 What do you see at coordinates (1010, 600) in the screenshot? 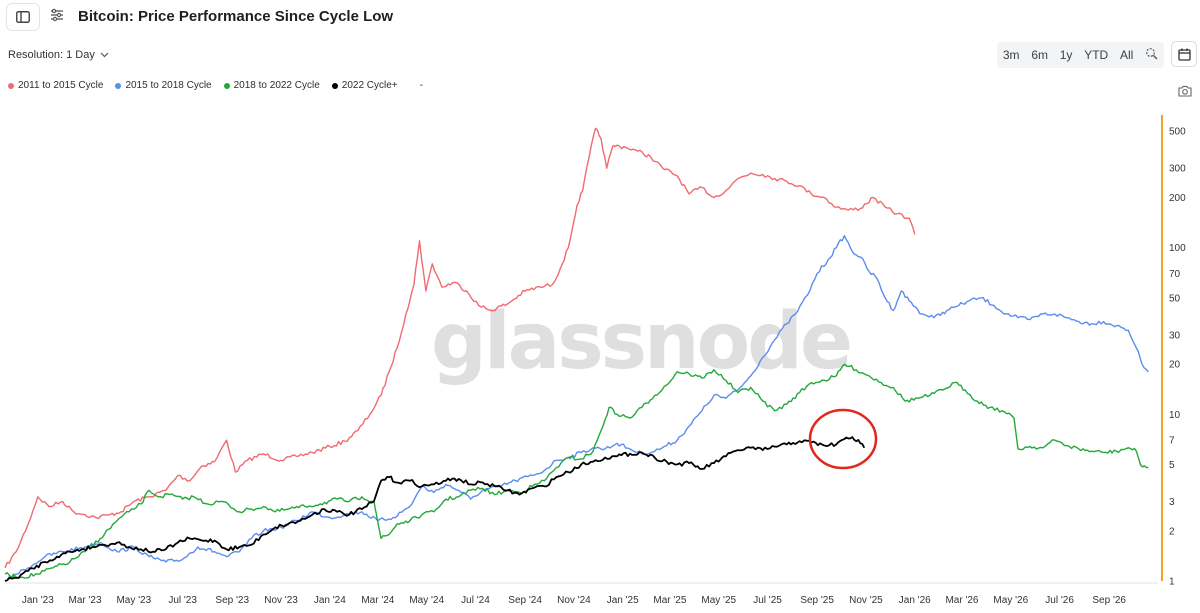
I see `x-tick-label: May '26` at bounding box center [1010, 600].